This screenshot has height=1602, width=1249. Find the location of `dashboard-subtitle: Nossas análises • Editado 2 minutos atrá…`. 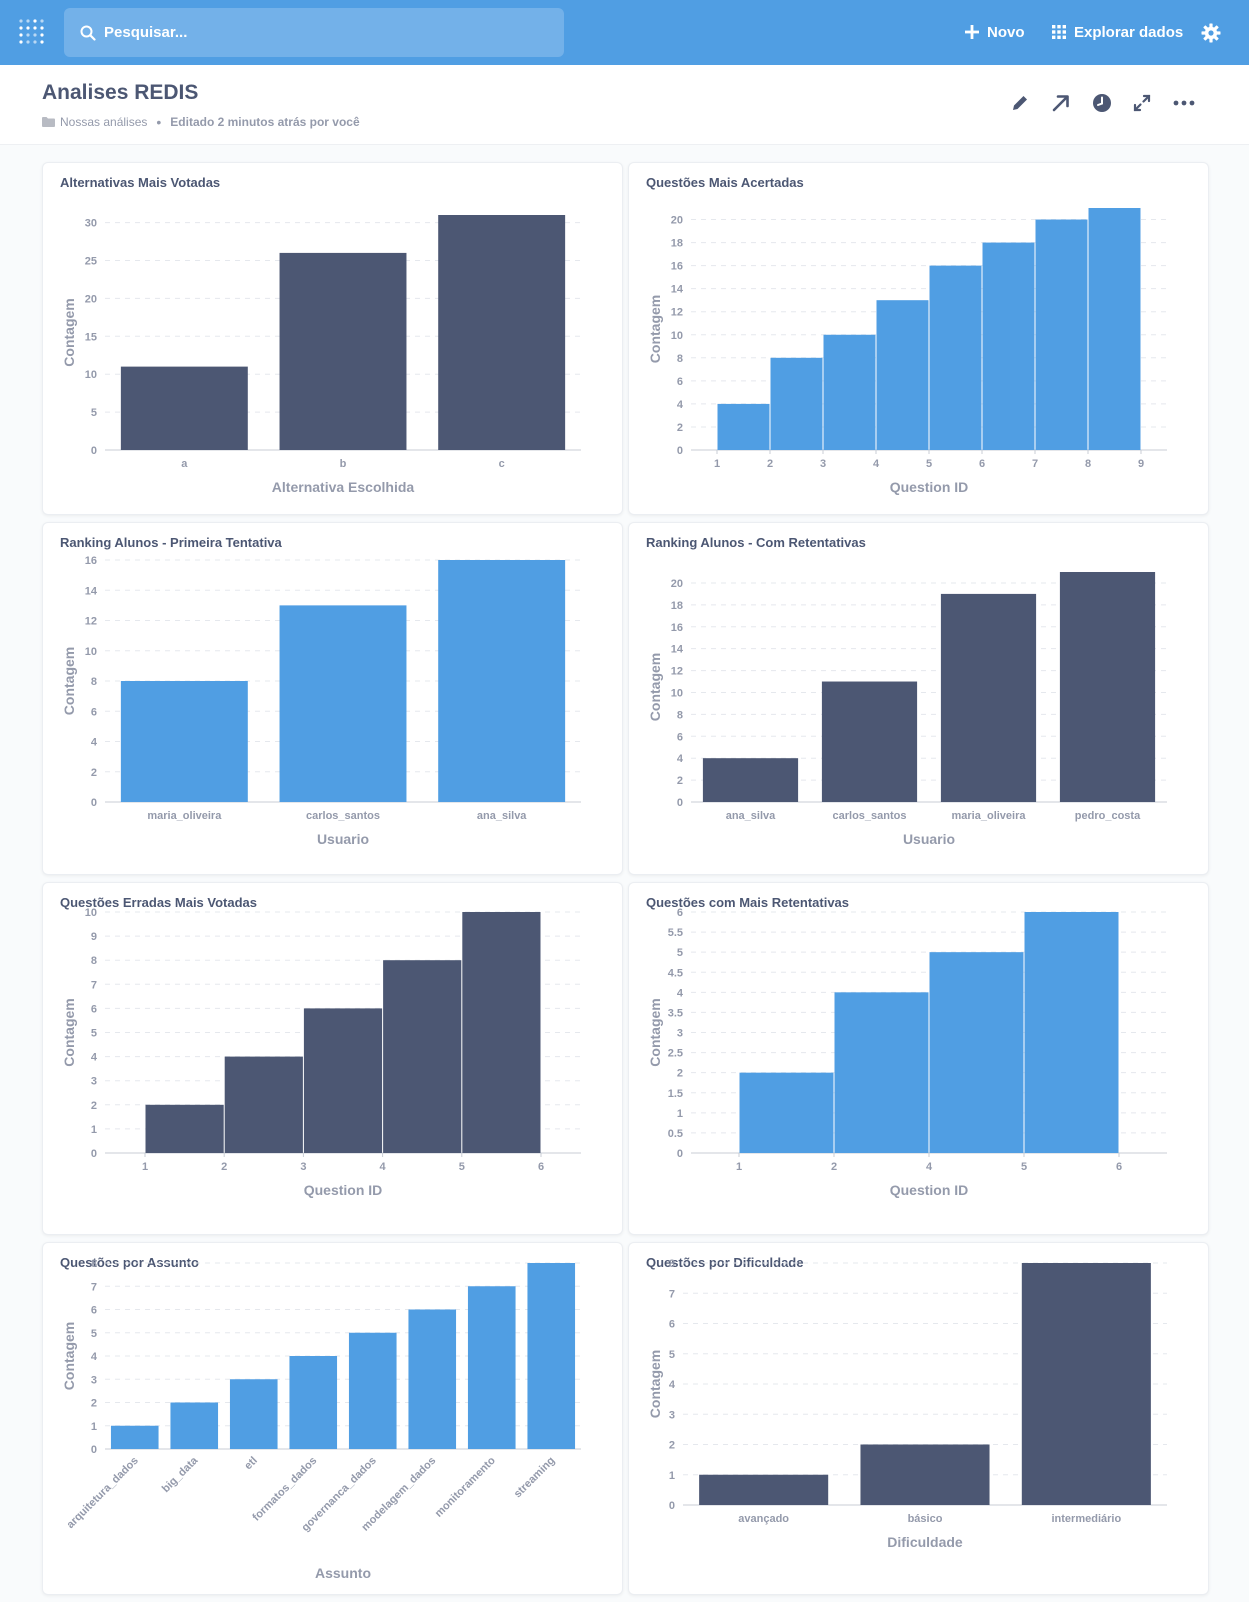

dashboard-subtitle: Nossas análises • Editado 2 minutos atrá… is located at coordinates (201, 122).